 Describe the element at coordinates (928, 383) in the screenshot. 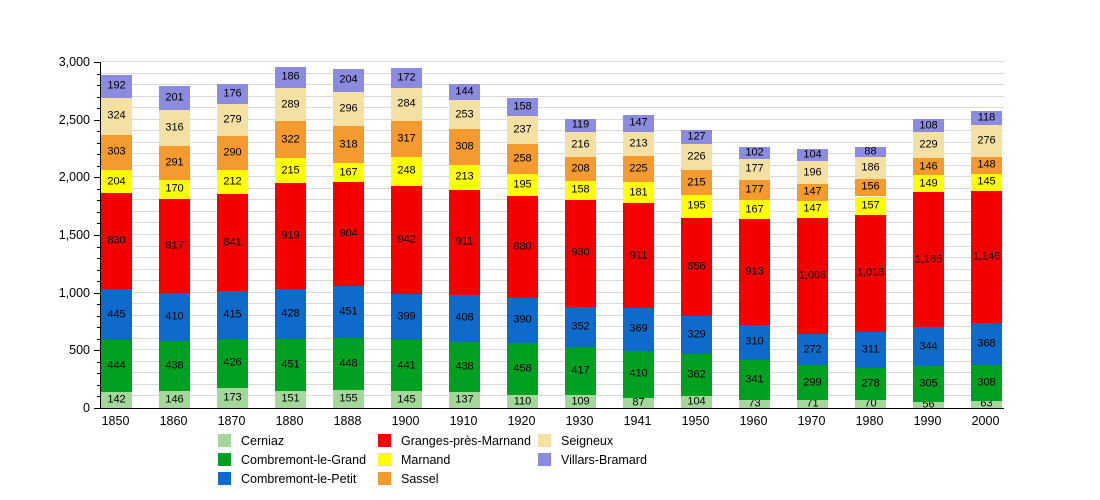

I see `segment-value-label: 305` at that location.